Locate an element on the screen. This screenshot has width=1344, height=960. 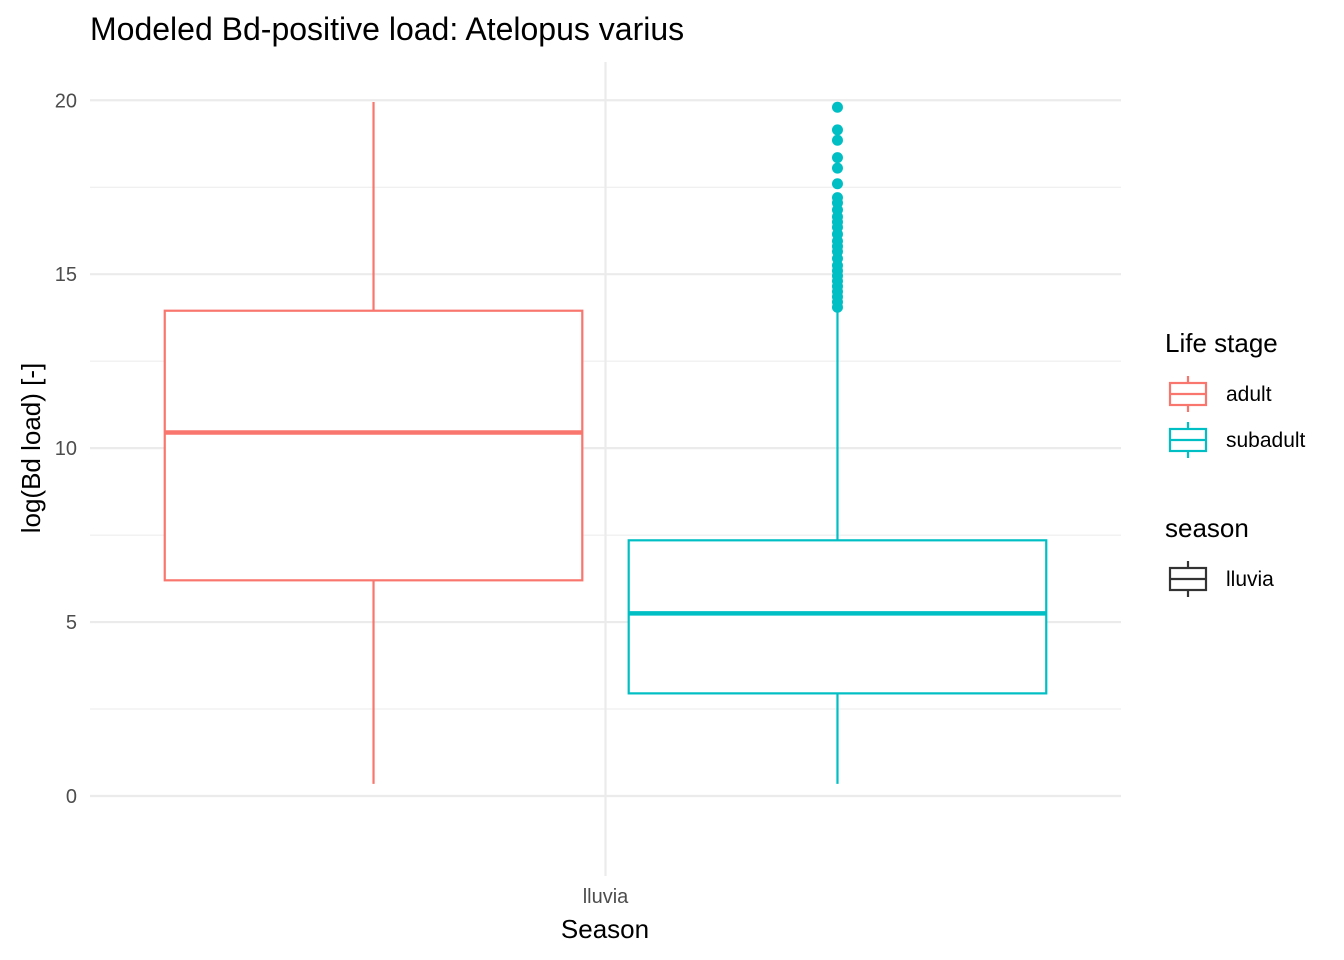
legend-key-adult is located at coordinates (1188, 394).